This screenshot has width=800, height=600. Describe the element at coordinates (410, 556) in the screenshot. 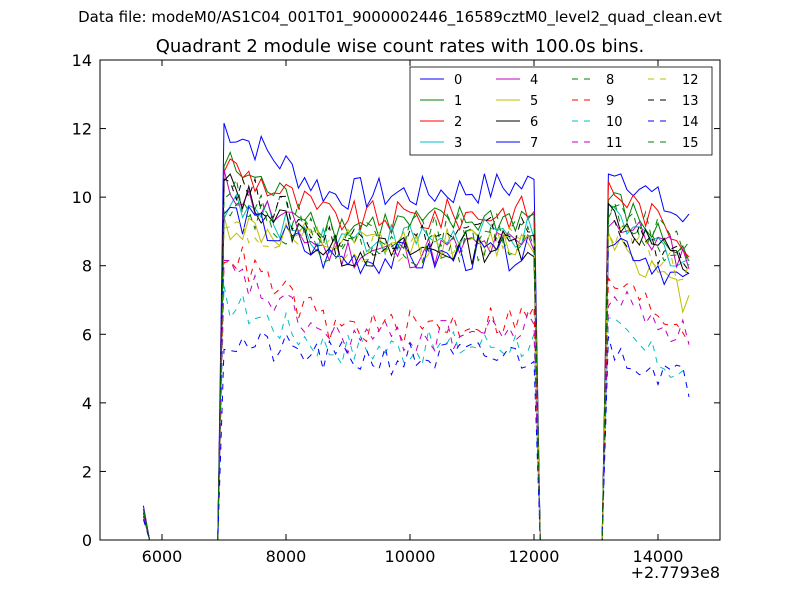

I see `x-tick-label: 10000` at that location.